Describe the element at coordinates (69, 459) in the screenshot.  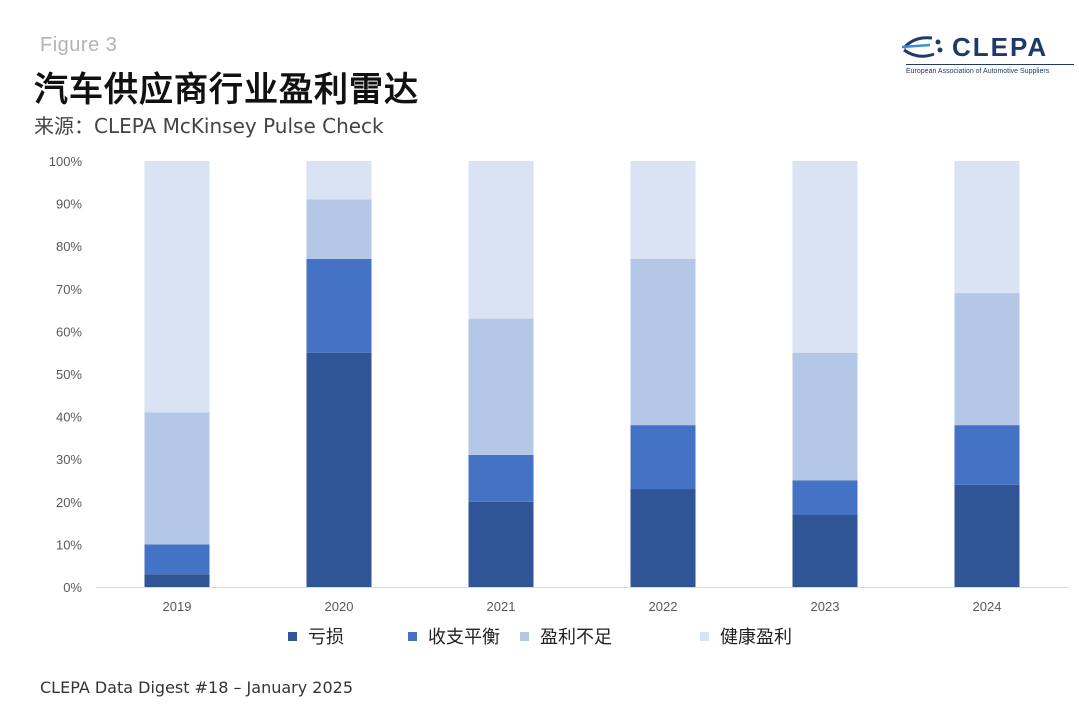
I see `y-tick-label: 30%` at that location.